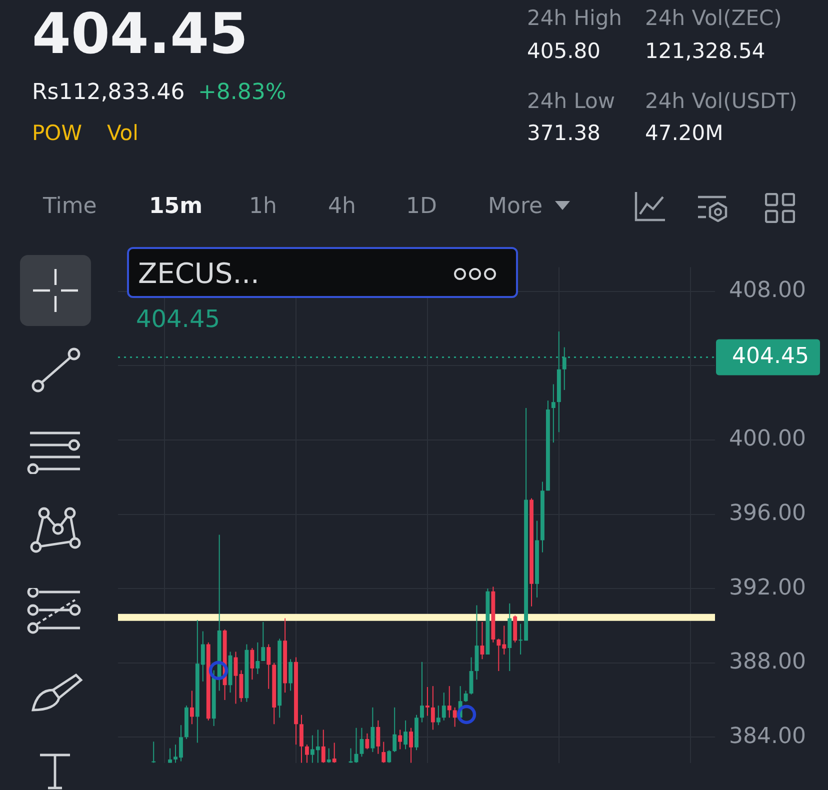 The height and width of the screenshot is (790, 828). What do you see at coordinates (767, 439) in the screenshot?
I see `y-tick-label: 400.00` at bounding box center [767, 439].